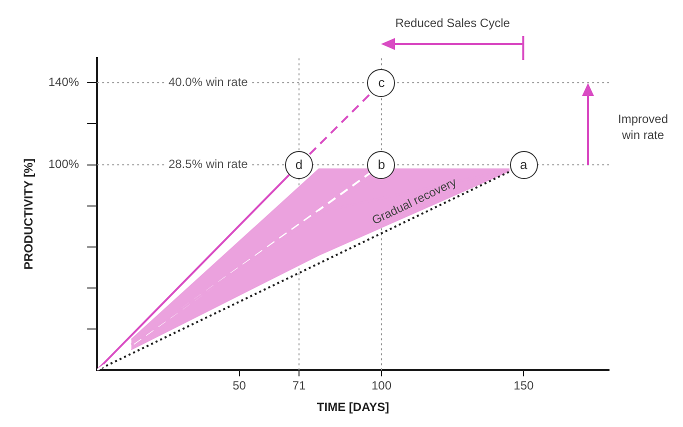 The width and height of the screenshot is (683, 427). I want to click on text: Reduced Sales Cycle, so click(452, 23).